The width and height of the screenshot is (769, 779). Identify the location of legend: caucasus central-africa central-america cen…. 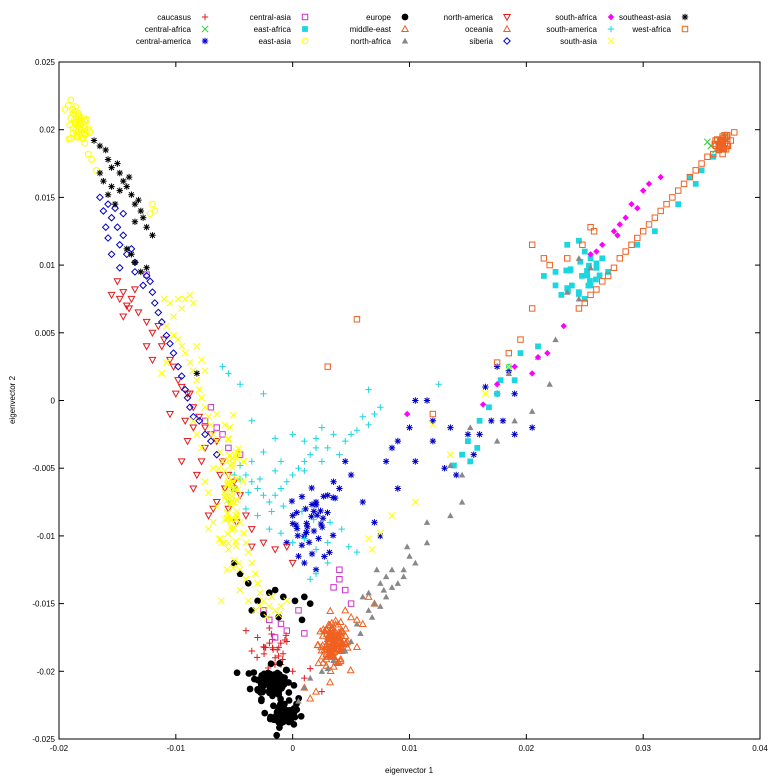
(412, 29).